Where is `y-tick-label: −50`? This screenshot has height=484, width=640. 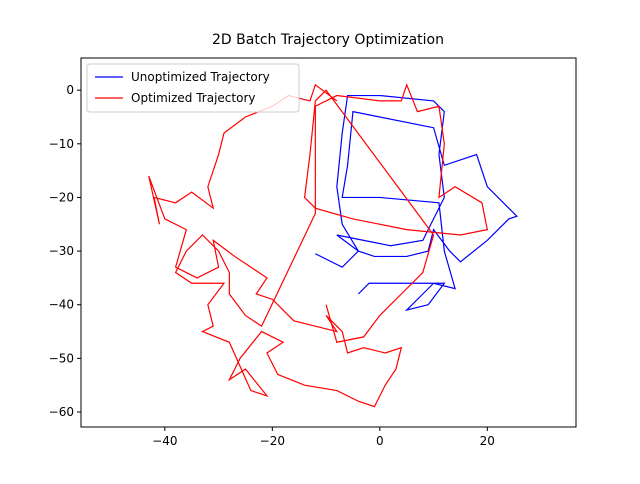
y-tick-label: −50 is located at coordinates (61, 358).